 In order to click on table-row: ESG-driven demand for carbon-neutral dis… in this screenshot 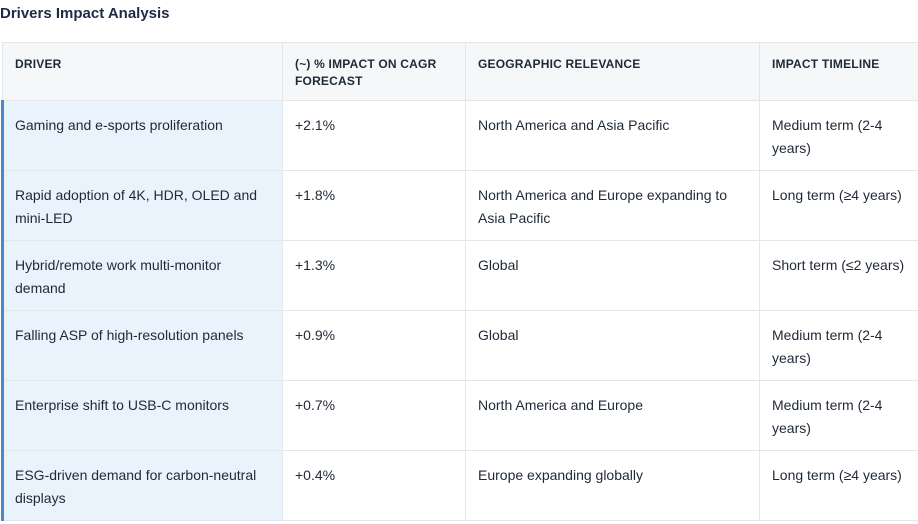, I will do `click(459, 485)`.